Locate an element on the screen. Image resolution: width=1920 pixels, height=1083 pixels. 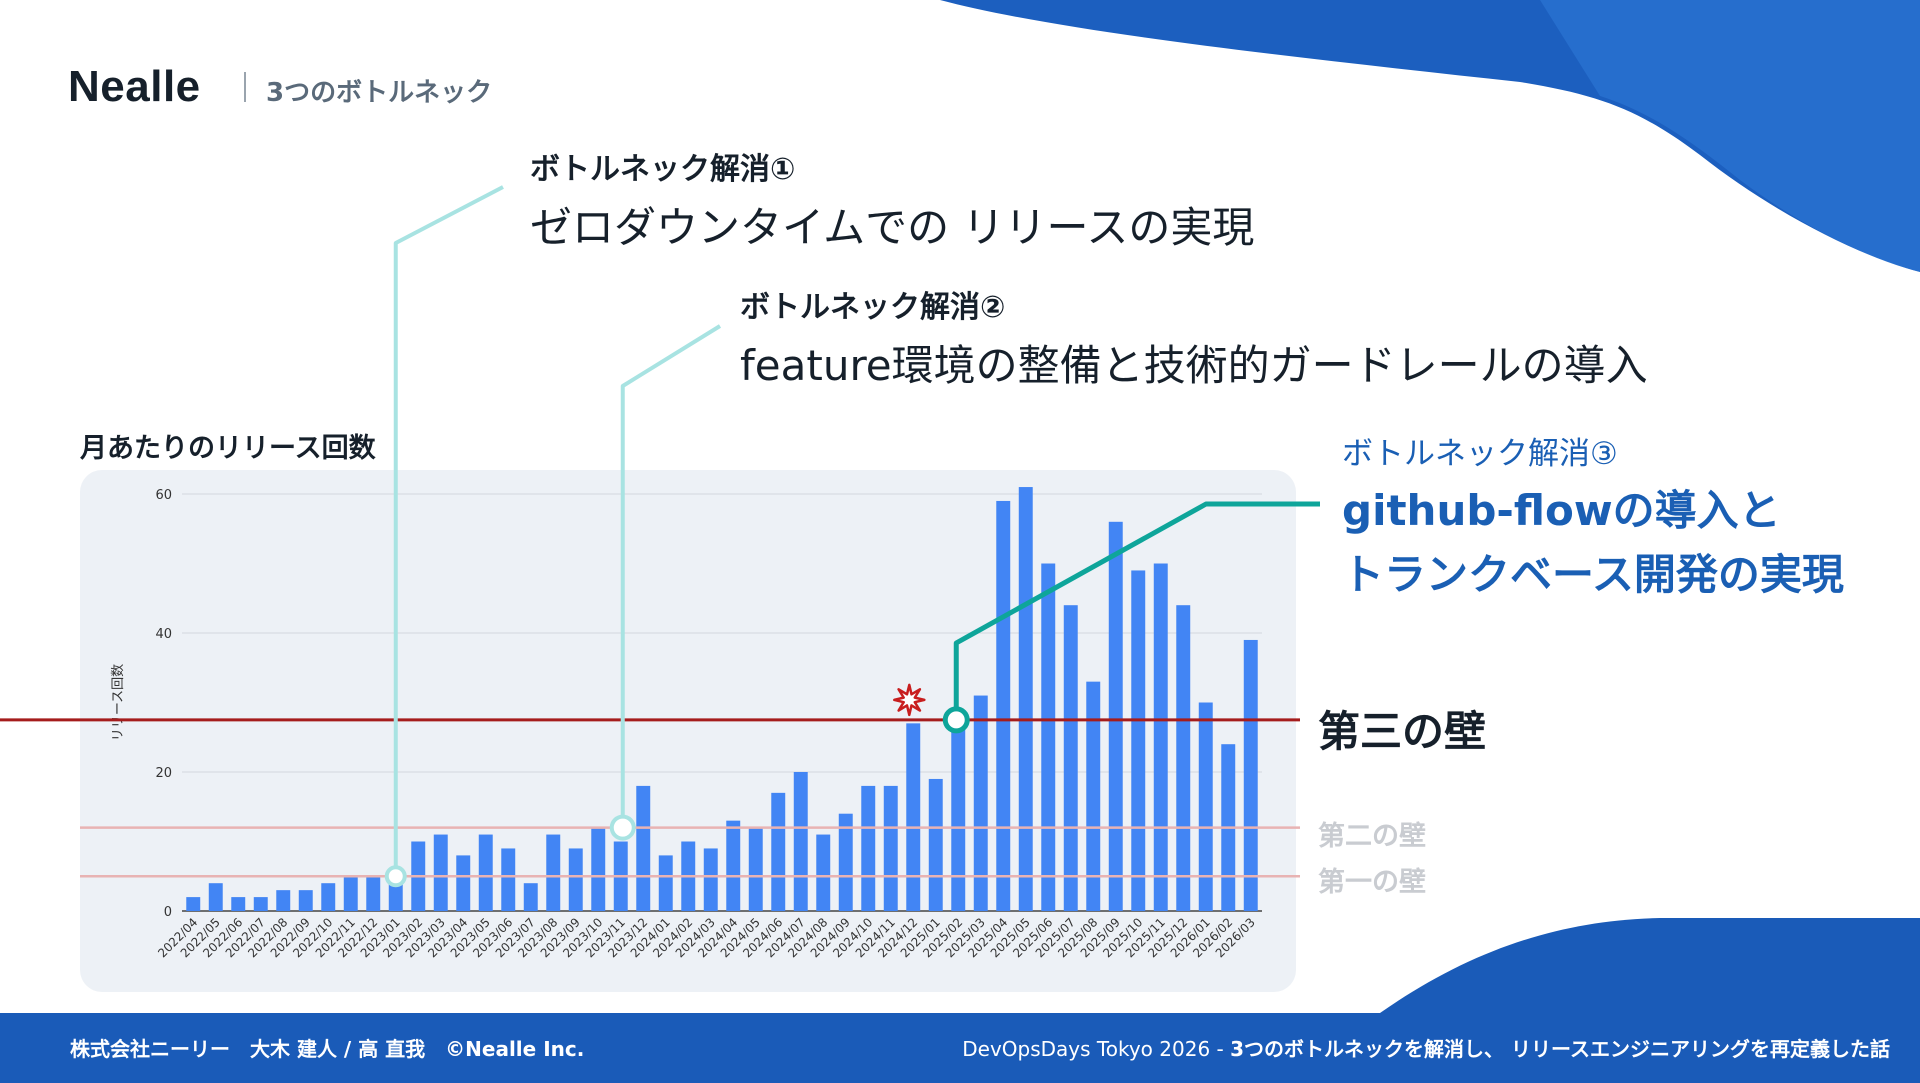
annotation-1-body: ゼロダウンタイムでの リリースの実現 is located at coordinates (892, 227).